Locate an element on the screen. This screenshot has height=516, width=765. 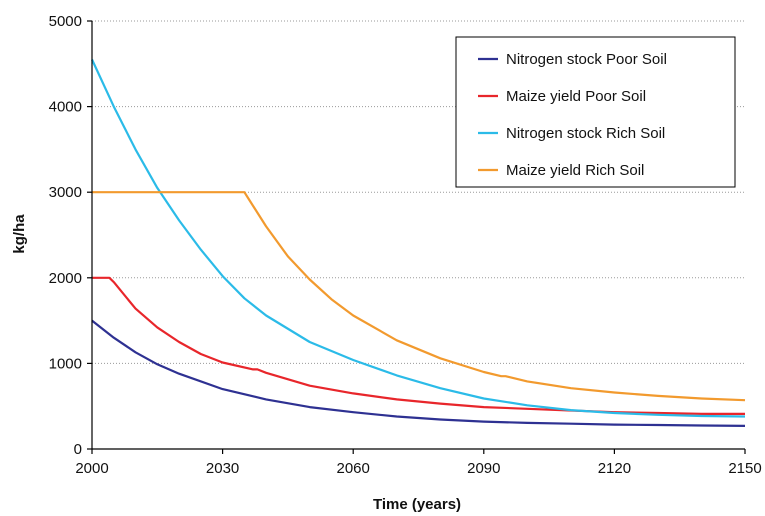
legend-label-0: Nitrogen stock Poor Soil is located at coordinates (586, 59).